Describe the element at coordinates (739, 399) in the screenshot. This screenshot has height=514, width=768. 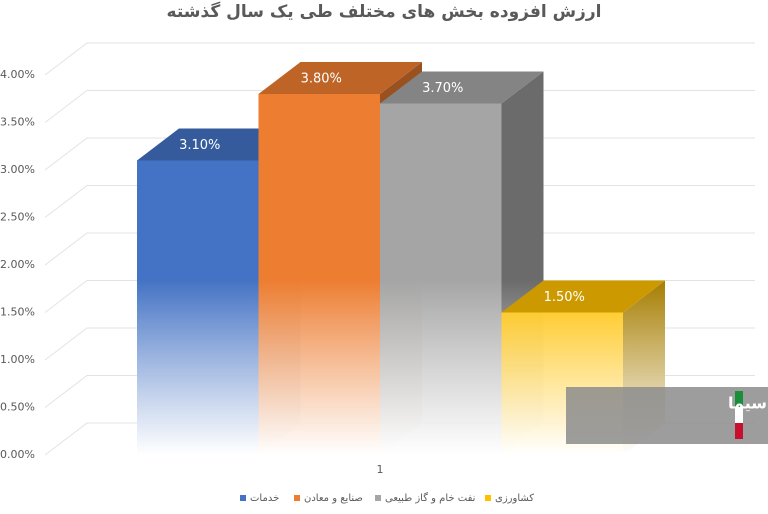
I see `flag-green` at that location.